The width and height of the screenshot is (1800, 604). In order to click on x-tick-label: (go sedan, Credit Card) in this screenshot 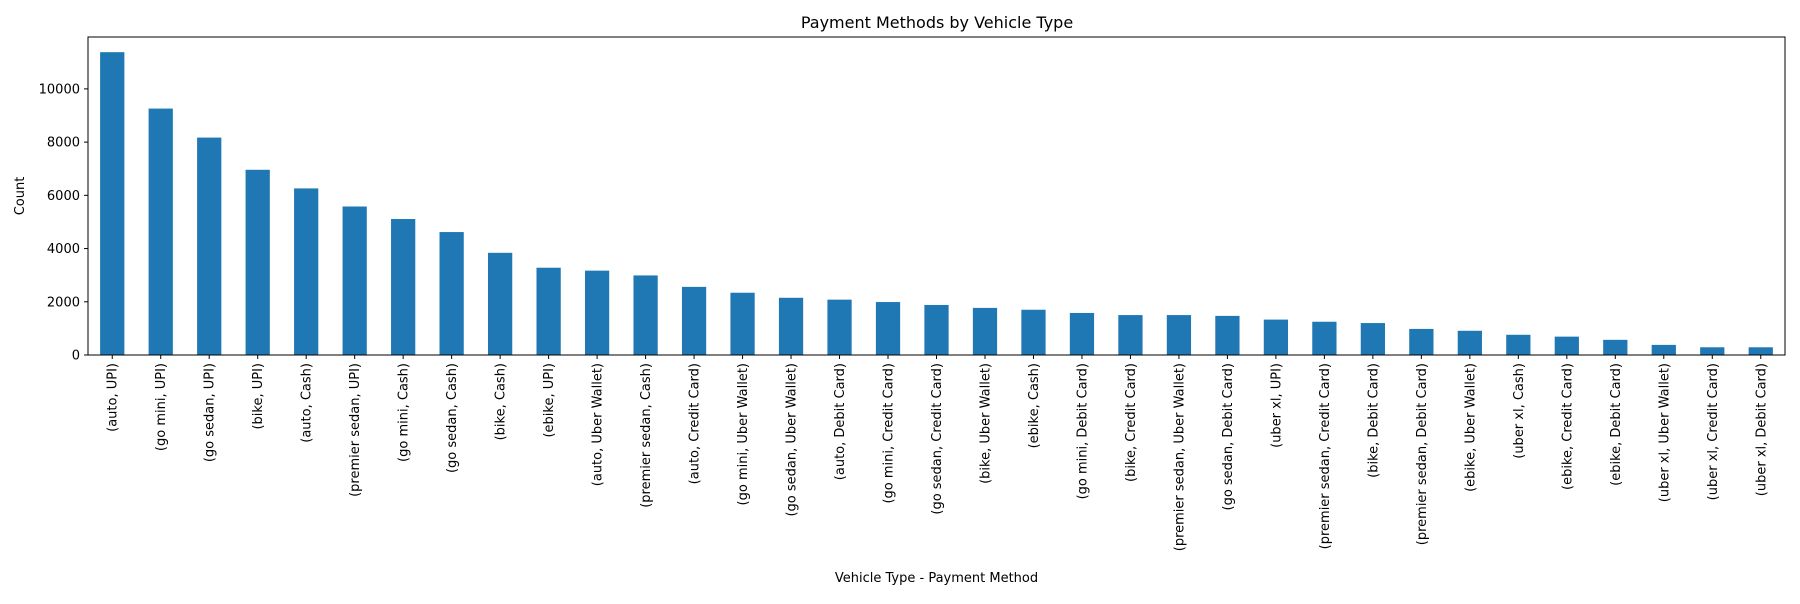, I will do `click(937, 439)`.